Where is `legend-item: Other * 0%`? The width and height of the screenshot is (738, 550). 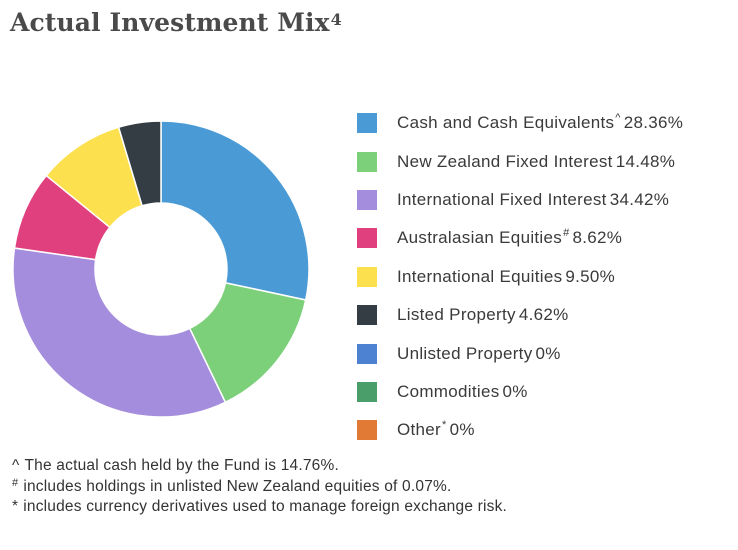
legend-item: Other * 0% is located at coordinates (520, 430).